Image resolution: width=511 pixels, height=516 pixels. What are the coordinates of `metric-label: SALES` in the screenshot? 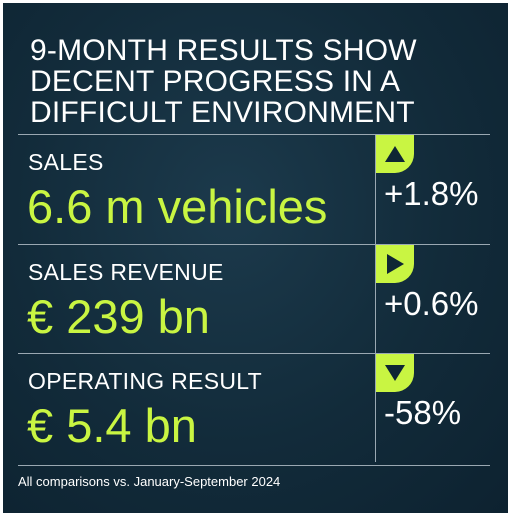 It's located at (66, 162).